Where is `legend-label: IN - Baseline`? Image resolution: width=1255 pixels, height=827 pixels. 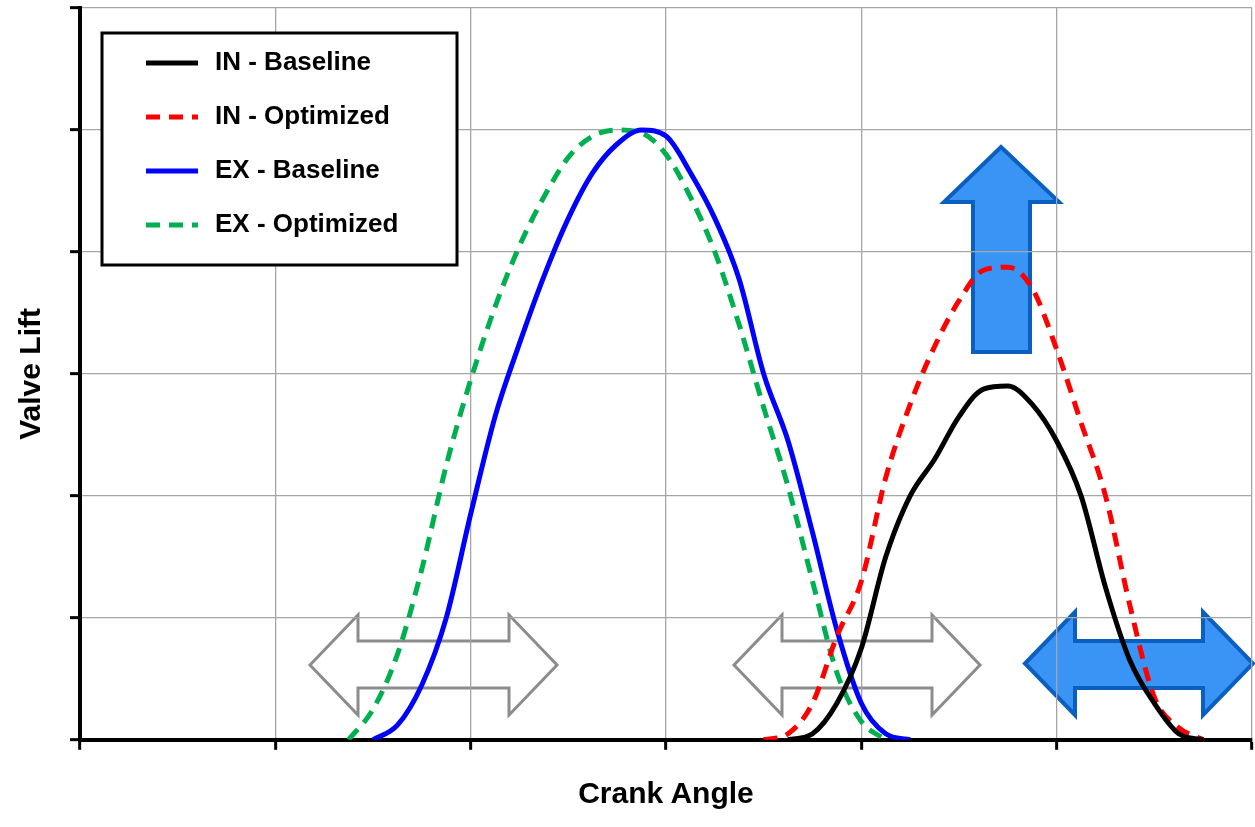
legend-label: IN - Baseline is located at coordinates (293, 61).